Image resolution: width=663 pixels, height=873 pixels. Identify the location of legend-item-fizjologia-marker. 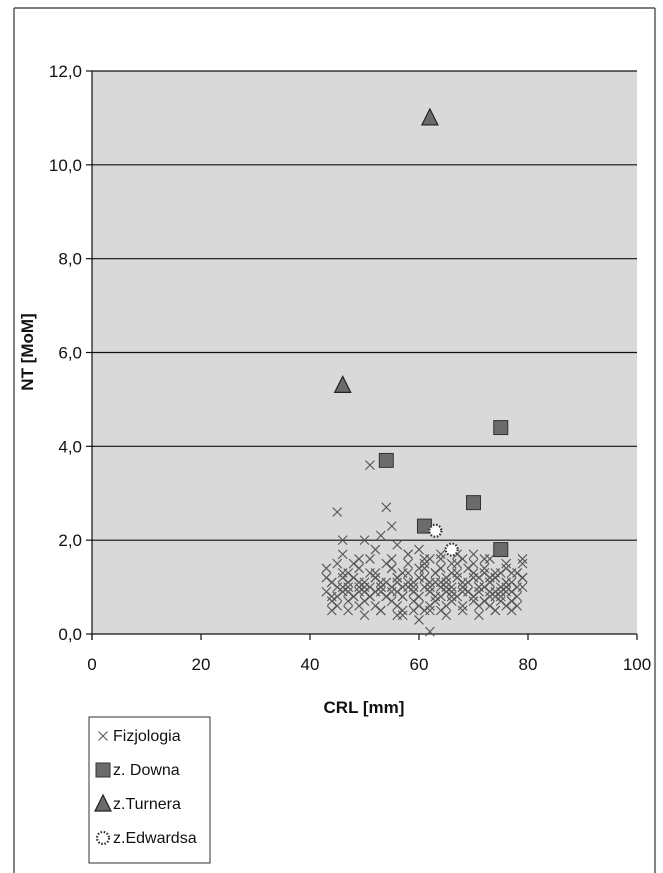
(103, 736).